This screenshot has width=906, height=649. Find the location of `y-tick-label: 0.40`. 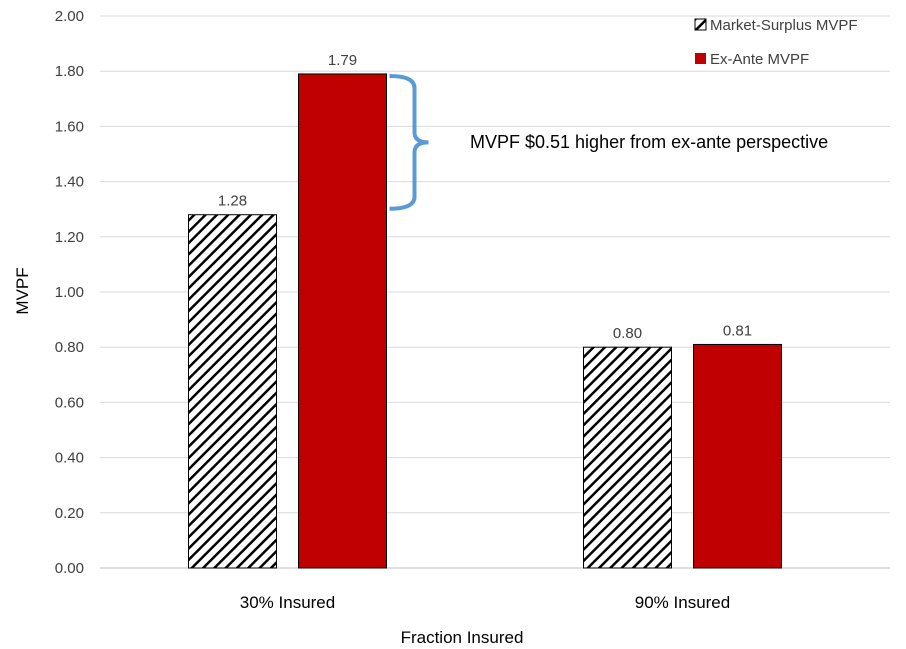

y-tick-label: 0.40 is located at coordinates (69, 458).